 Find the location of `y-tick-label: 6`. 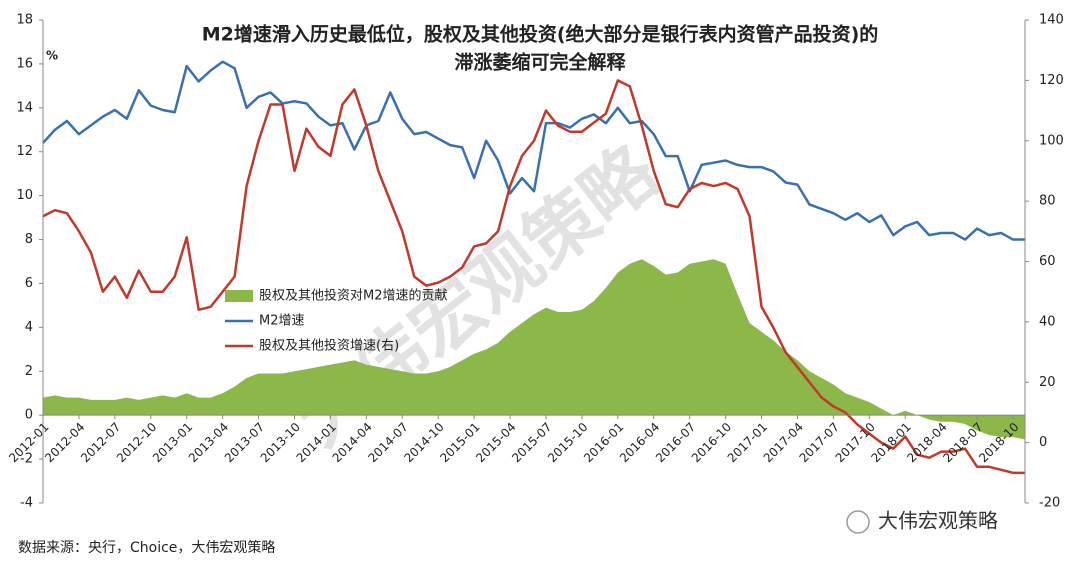

y-tick-label: 6 is located at coordinates (29, 283).